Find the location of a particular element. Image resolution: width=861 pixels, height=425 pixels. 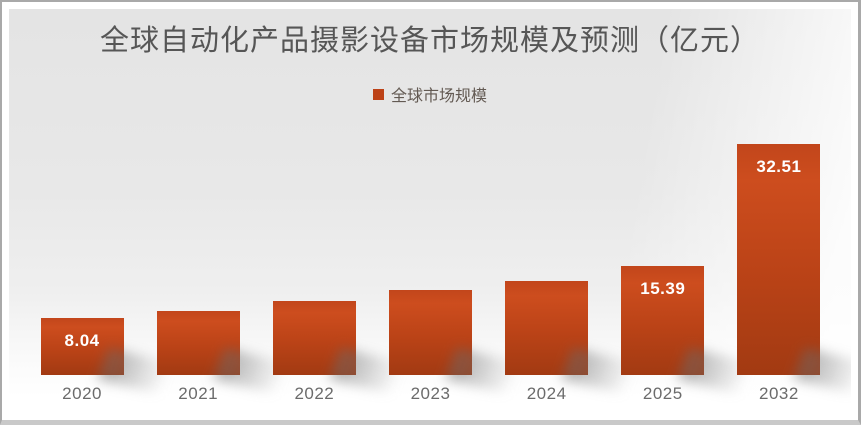

bar-2025: 15.39 is located at coordinates (663, 320).